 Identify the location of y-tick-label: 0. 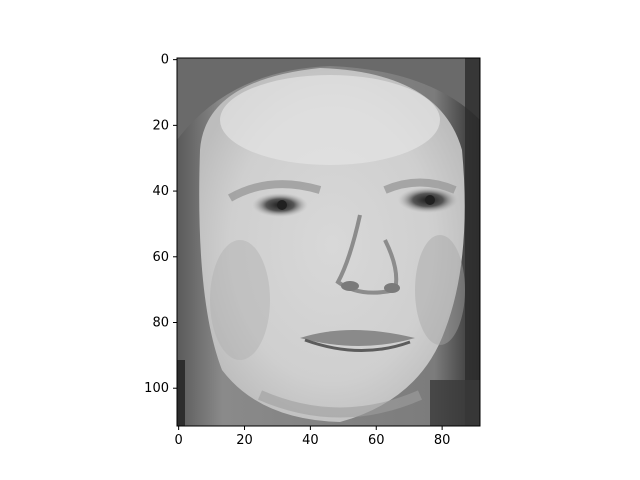
(165, 60).